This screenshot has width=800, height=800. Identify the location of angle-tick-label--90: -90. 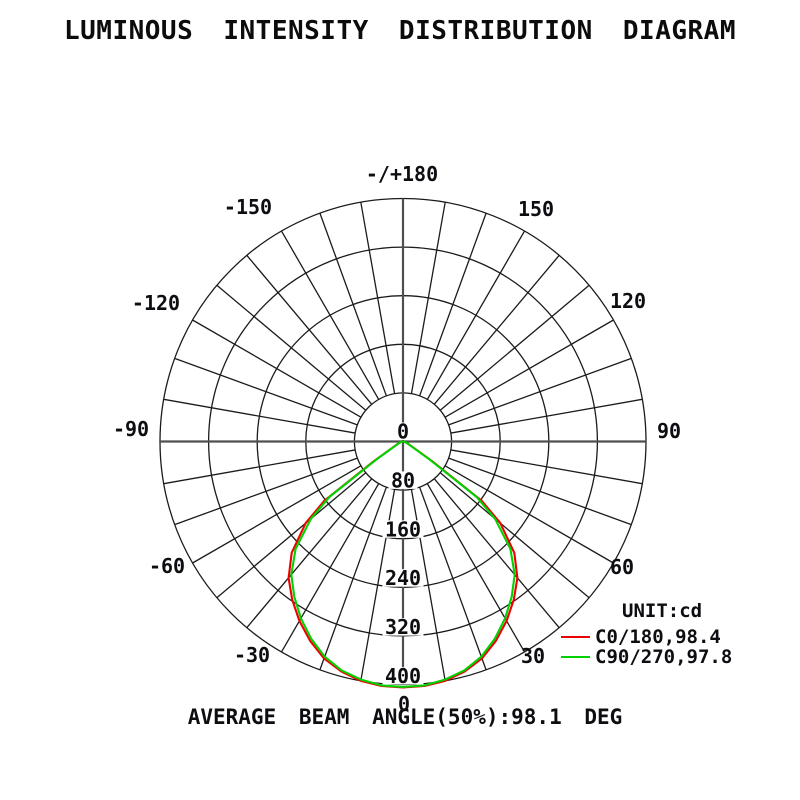
(131, 429).